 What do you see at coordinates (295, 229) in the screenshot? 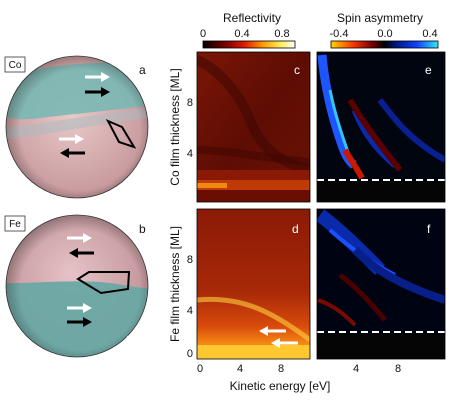
I see `panel-label-d: d` at bounding box center [295, 229].